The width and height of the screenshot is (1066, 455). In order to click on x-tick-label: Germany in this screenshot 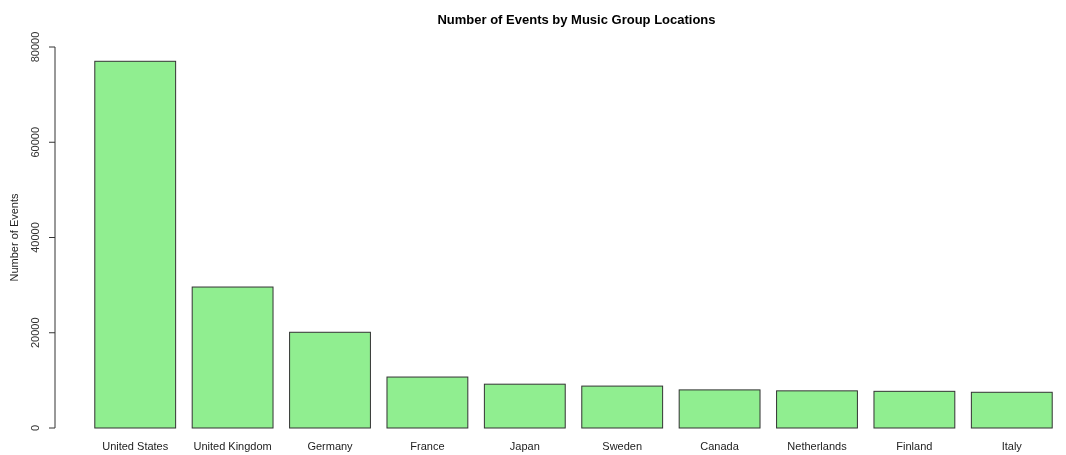, I will do `click(330, 446)`.